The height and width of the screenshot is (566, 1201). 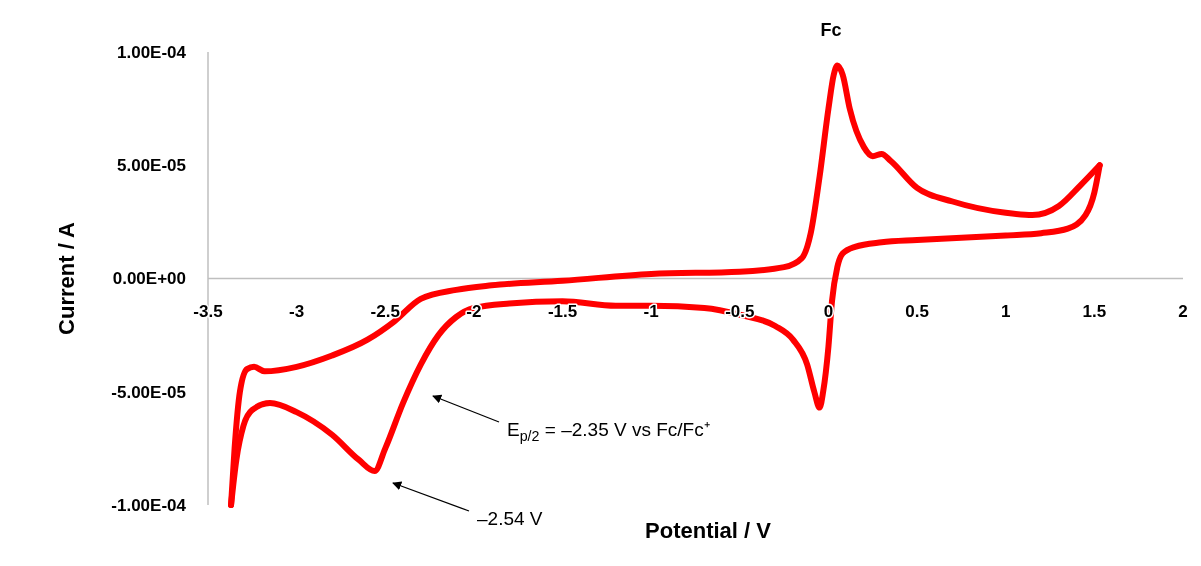 What do you see at coordinates (510, 518) in the screenshot?
I see `text: –2.54 V` at bounding box center [510, 518].